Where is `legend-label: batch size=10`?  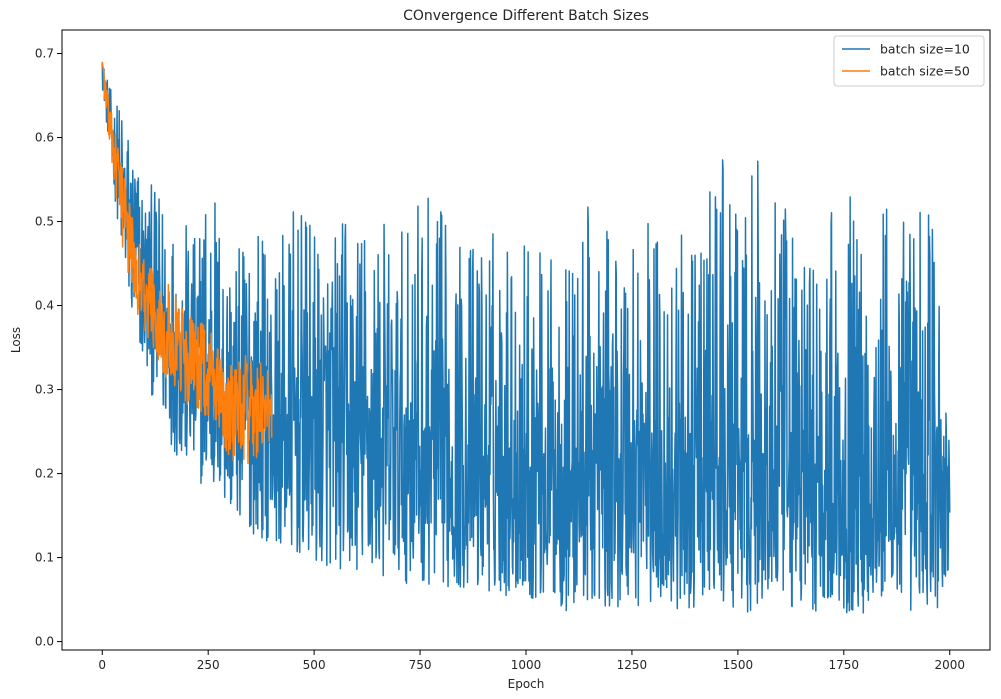 legend-label: batch size=10 is located at coordinates (925, 49).